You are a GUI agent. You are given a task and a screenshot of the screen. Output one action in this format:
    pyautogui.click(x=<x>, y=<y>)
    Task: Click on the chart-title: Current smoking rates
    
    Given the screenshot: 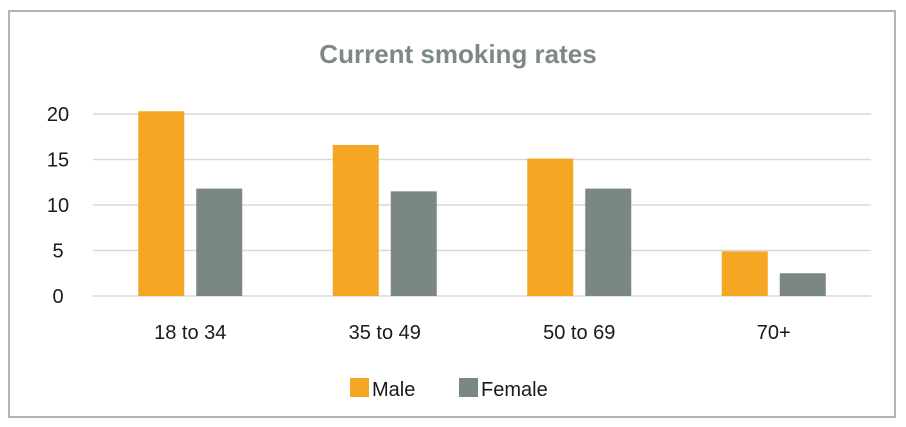 What is the action you would take?
    pyautogui.click(x=457, y=54)
    